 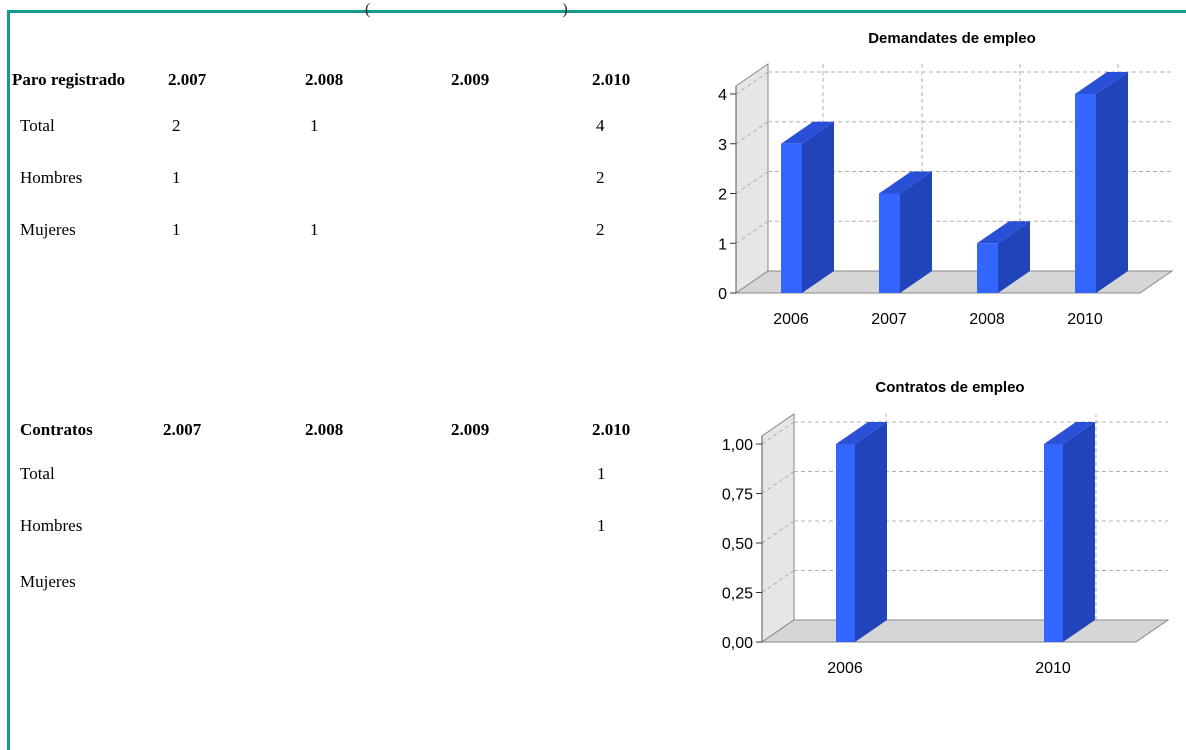 What do you see at coordinates (466, 9) in the screenshot?
I see `top-text-fragment: ( )` at bounding box center [466, 9].